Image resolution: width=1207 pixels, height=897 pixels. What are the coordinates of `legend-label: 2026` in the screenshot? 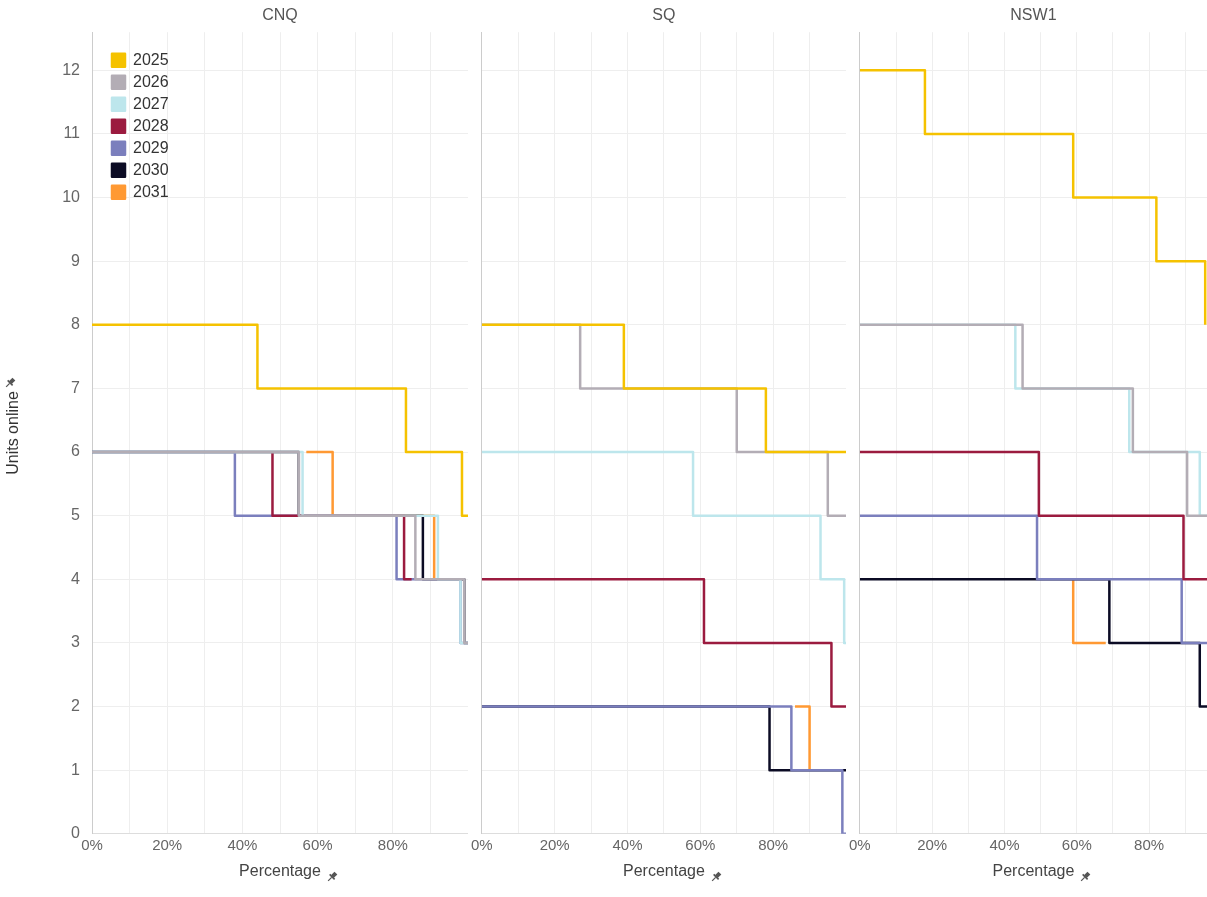 It's located at (151, 81).